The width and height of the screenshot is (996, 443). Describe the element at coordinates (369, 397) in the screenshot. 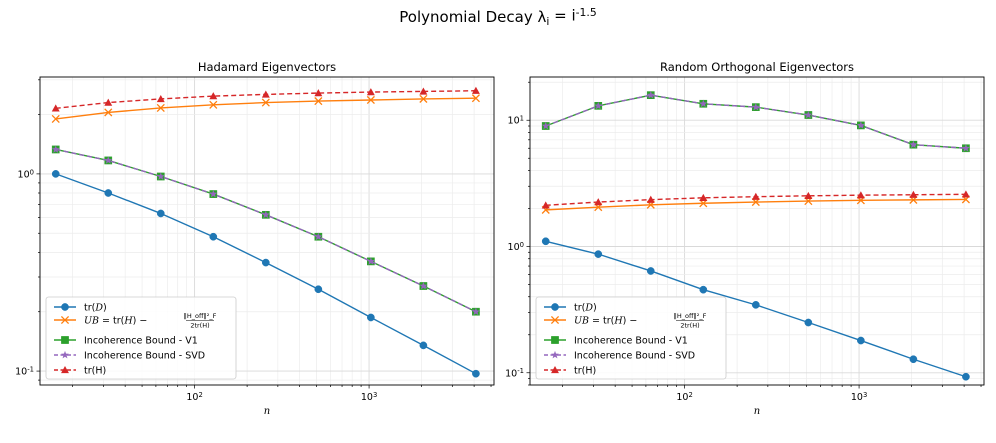

I see `x-tick-label: 103` at that location.